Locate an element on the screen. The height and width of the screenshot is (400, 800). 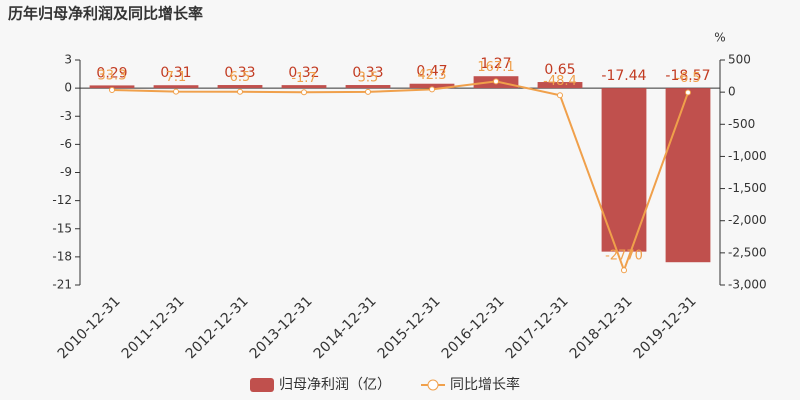
bar-label: -18.57 is located at coordinates (687, 76).